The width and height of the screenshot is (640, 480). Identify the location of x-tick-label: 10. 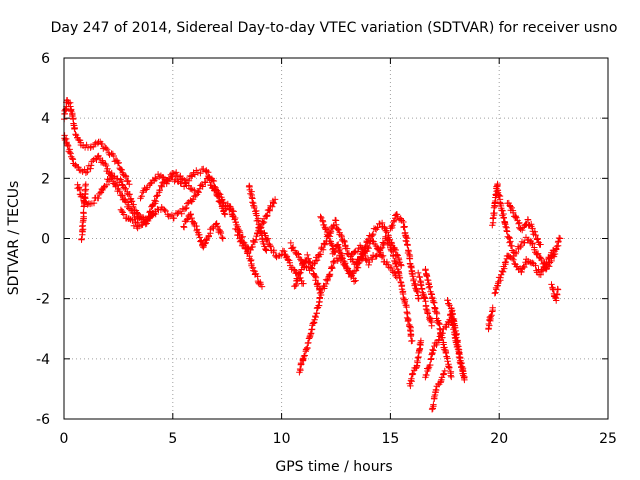
(282, 439).